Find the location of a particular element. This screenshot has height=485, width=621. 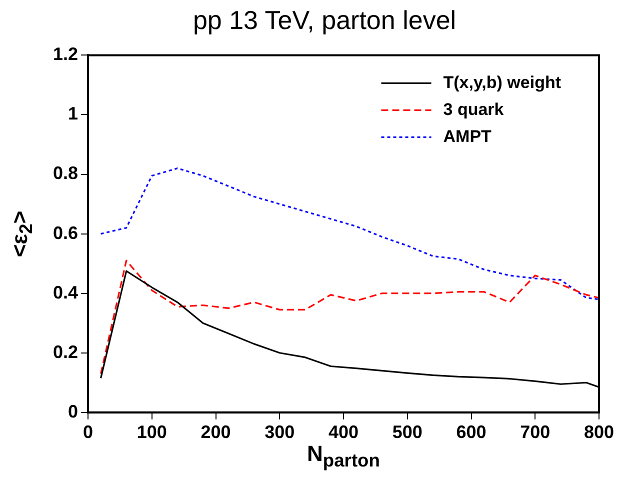

x-tick-label: 800 is located at coordinates (599, 432).